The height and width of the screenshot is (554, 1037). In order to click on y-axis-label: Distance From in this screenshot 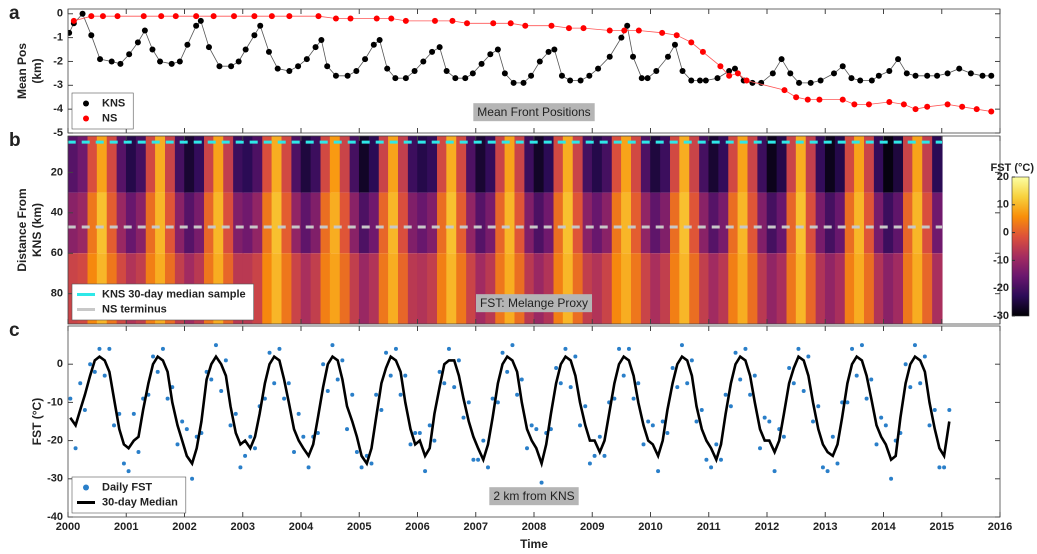, I will do `click(22, 229)`.